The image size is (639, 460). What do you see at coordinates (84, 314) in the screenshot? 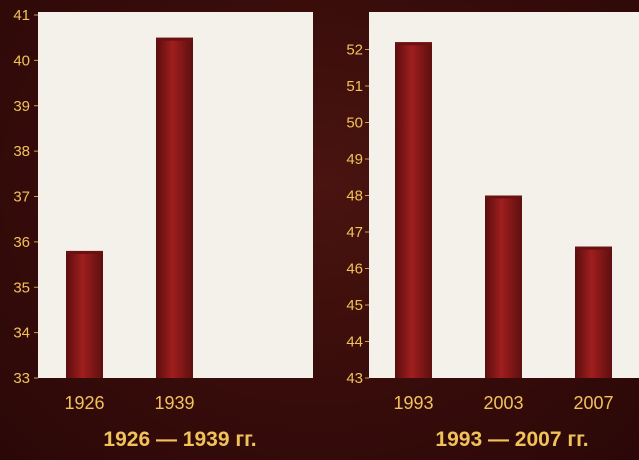
I see `bar-1926` at bounding box center [84, 314].